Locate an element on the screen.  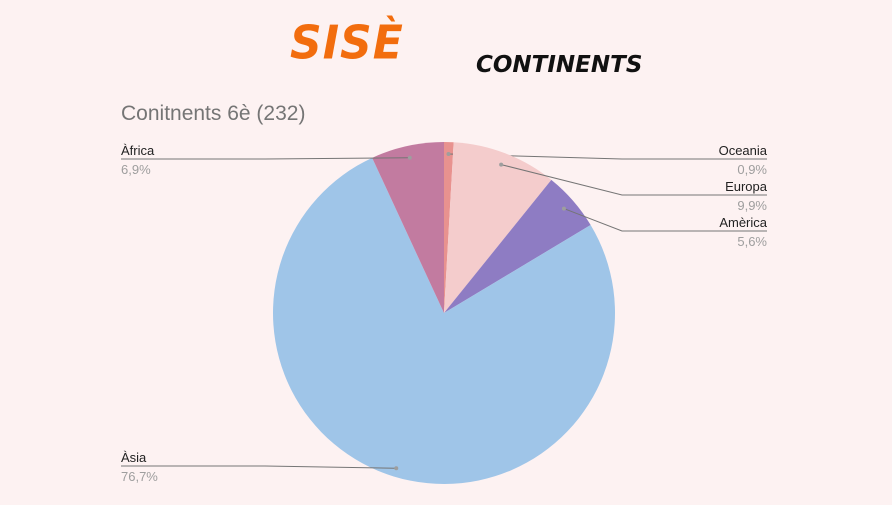
slice-value: 76,7% is located at coordinates (139, 476).